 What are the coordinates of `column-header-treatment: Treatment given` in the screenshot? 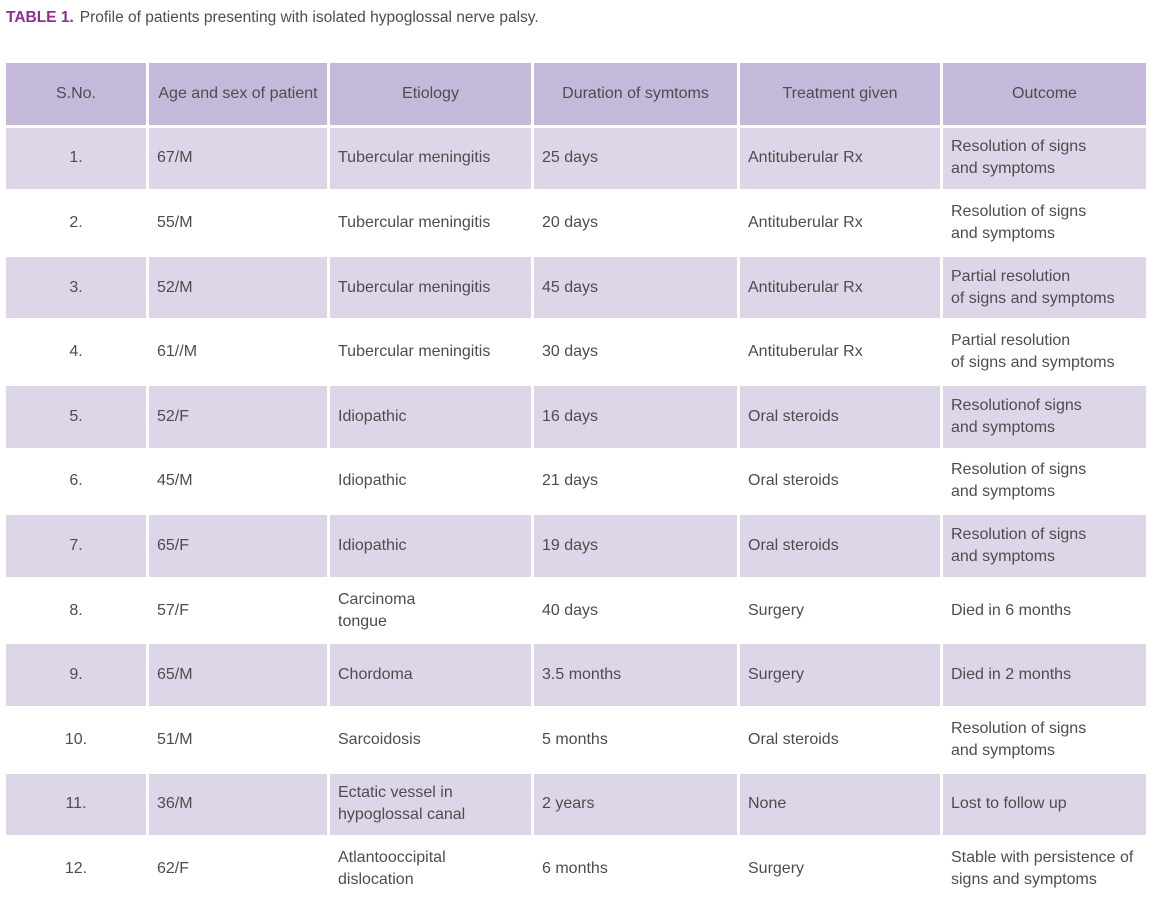 It's located at (840, 94).